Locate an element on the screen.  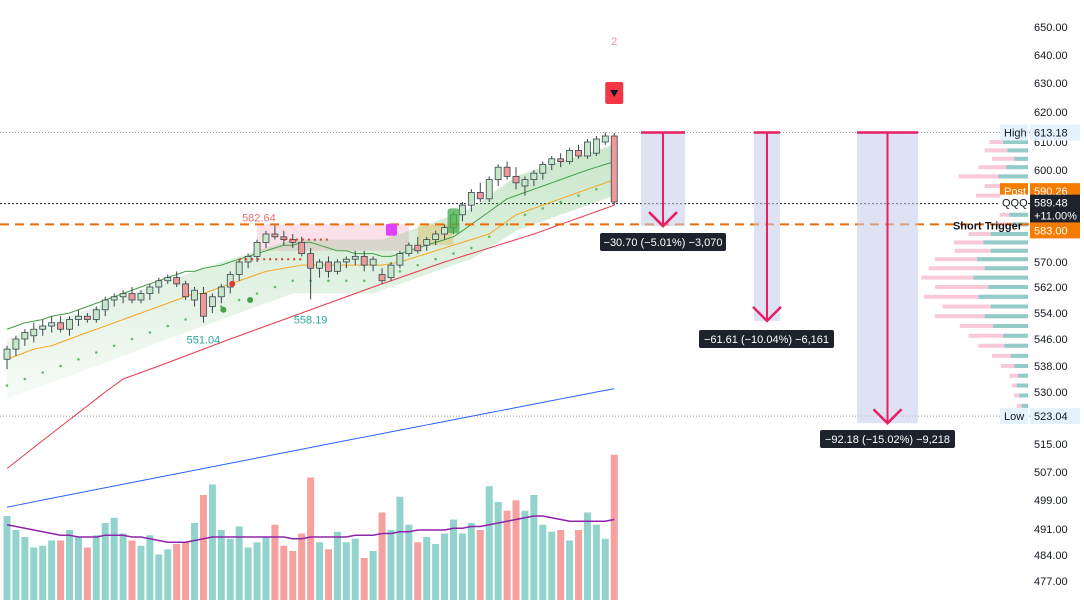
symbol-tag-bg is located at coordinates (1014, 202).